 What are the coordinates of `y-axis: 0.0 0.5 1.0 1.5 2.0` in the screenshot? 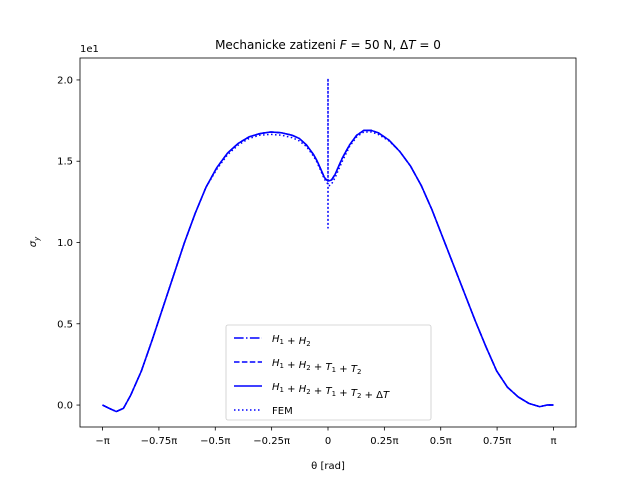 It's located at (68, 243).